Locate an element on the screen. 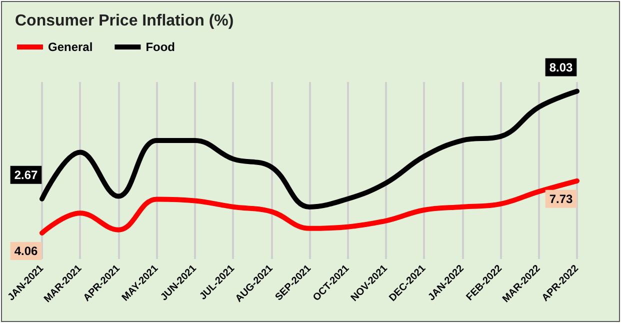  data-label: 4.06 is located at coordinates (26, 251).